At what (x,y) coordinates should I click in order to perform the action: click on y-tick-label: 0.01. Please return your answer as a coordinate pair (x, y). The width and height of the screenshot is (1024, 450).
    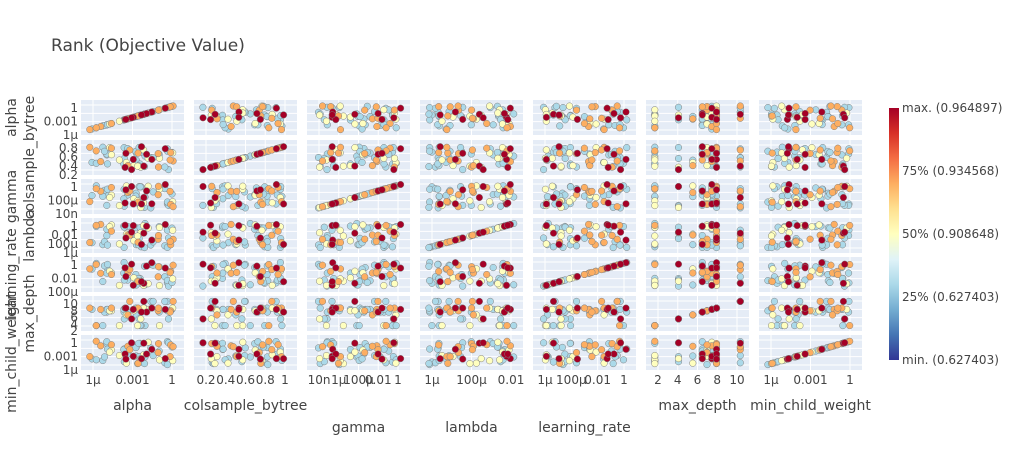
    Looking at the image, I should click on (64, 235).